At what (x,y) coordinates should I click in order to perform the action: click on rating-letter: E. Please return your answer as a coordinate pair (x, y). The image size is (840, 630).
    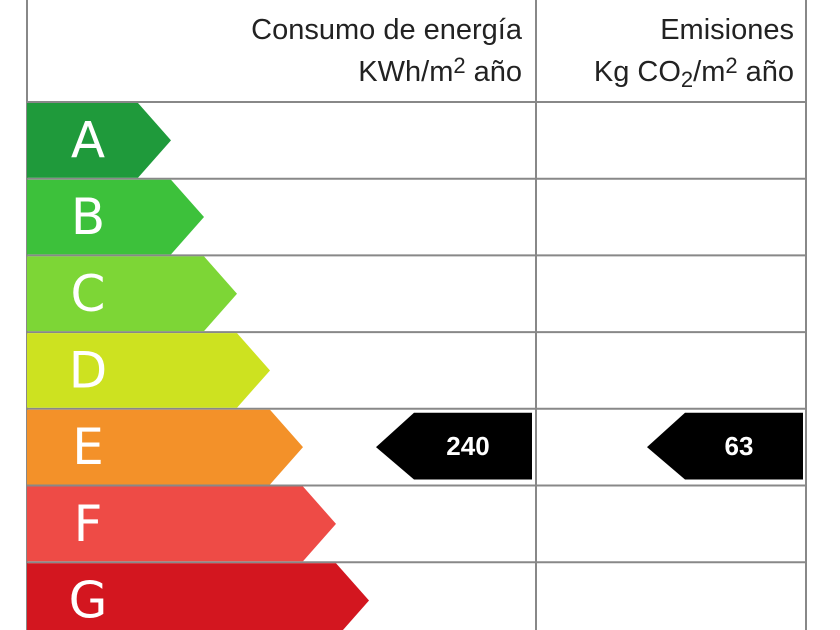
    Looking at the image, I should click on (88, 447).